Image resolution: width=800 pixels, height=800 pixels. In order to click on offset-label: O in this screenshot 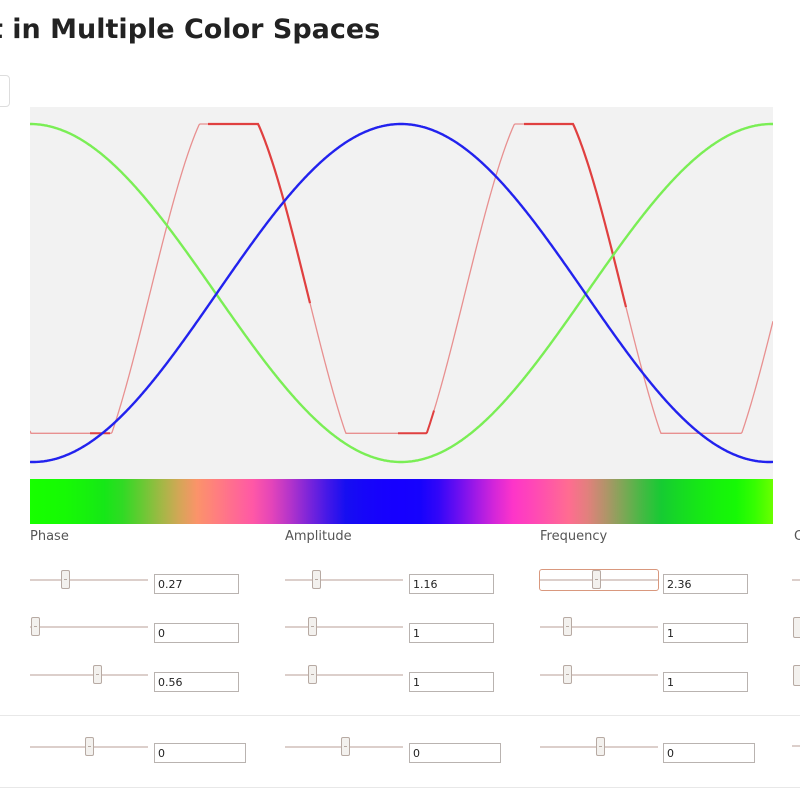, I will do `click(797, 536)`.